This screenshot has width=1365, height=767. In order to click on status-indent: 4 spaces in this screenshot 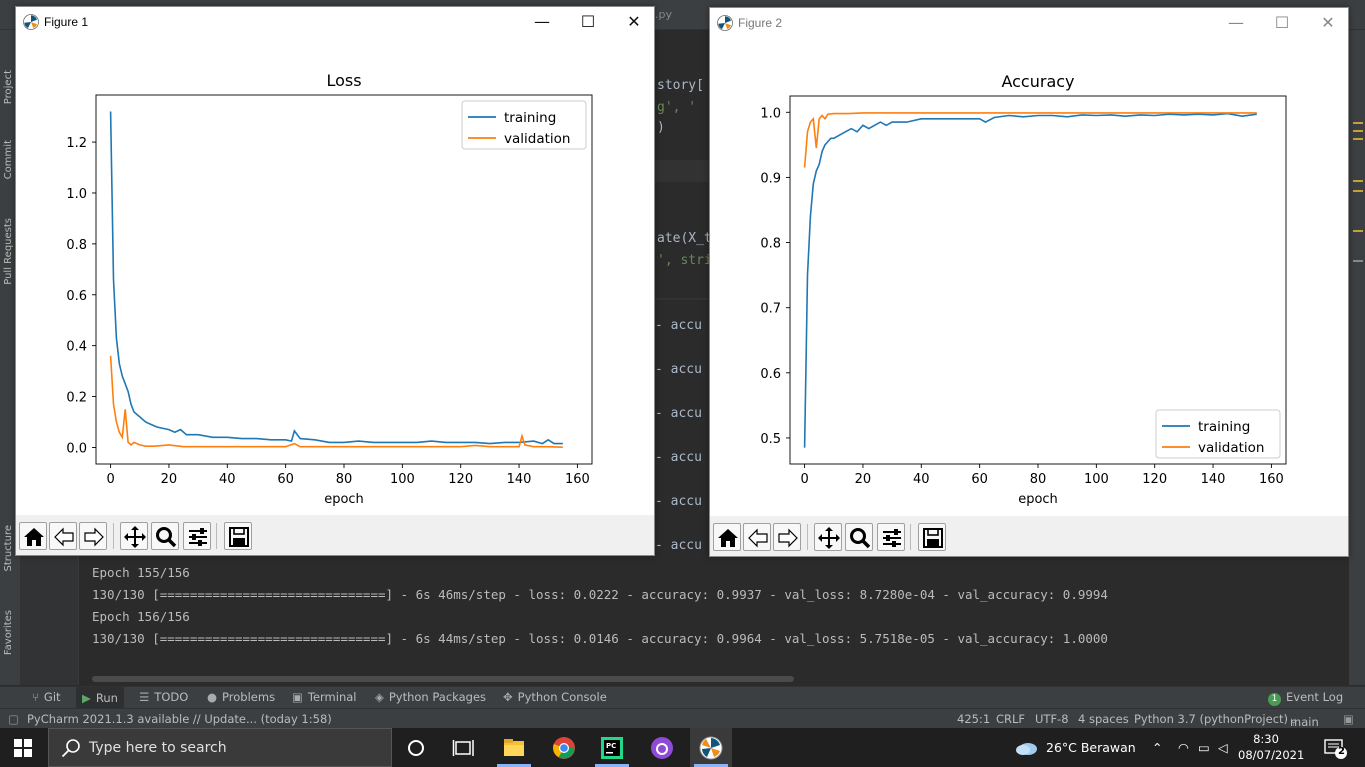, I will do `click(1103, 719)`.